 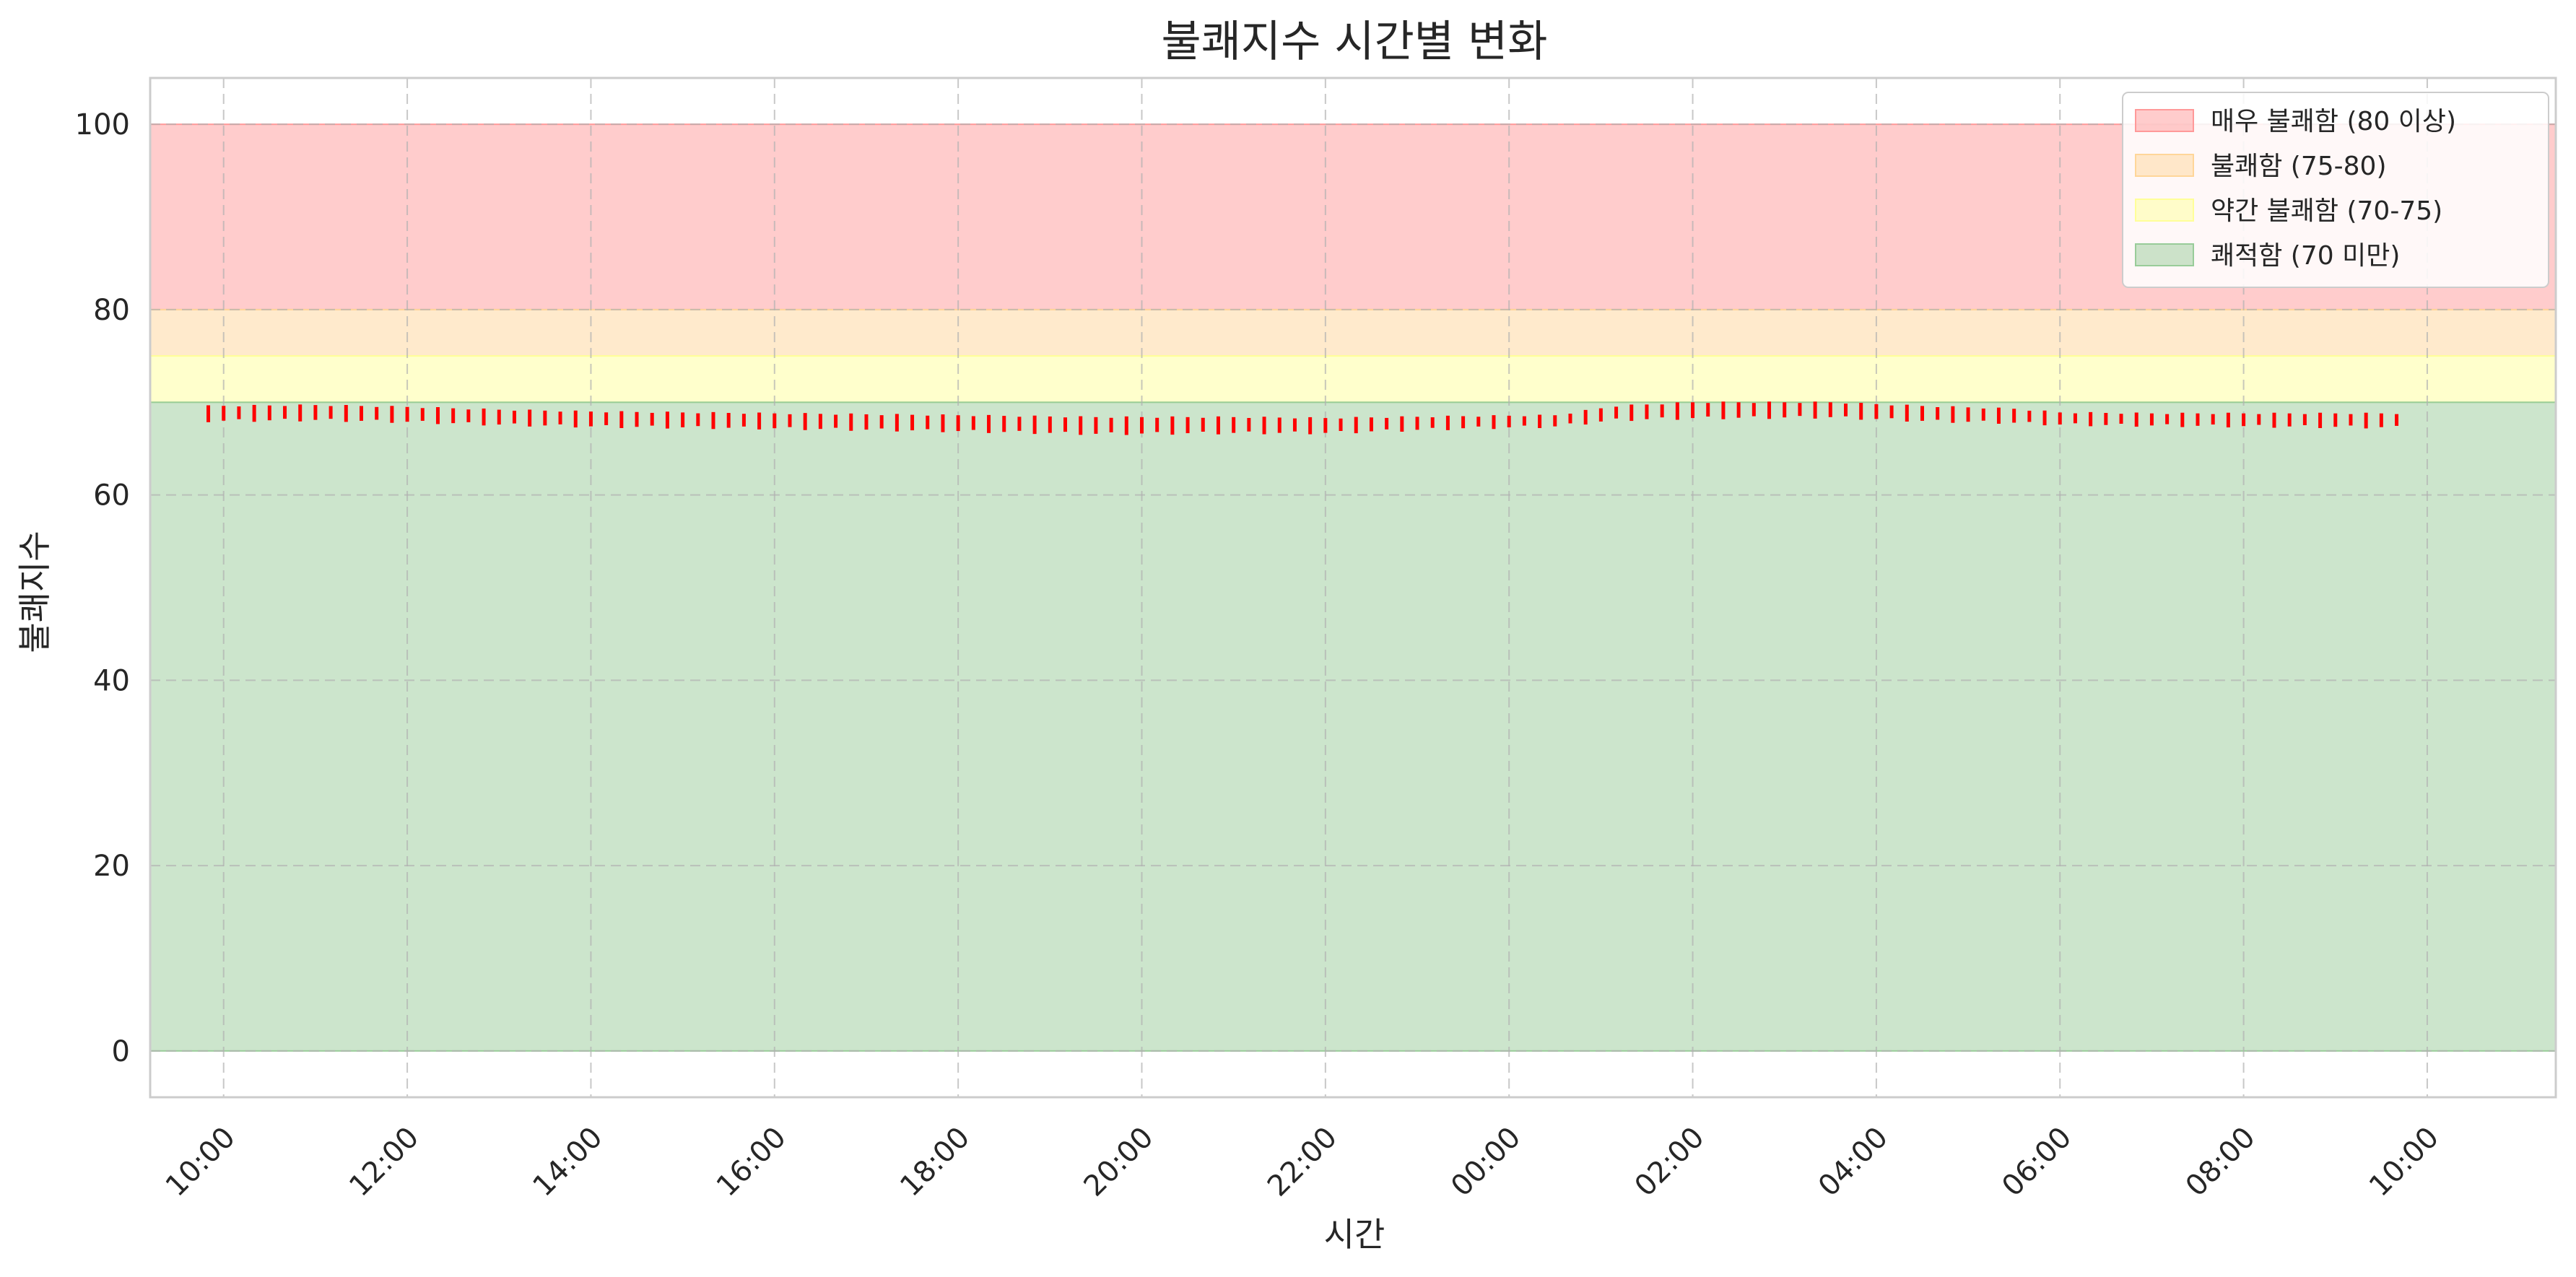 What do you see at coordinates (102, 588) in the screenshot?
I see `y-axis-ticks: 0 20 40 60 80 100` at bounding box center [102, 588].